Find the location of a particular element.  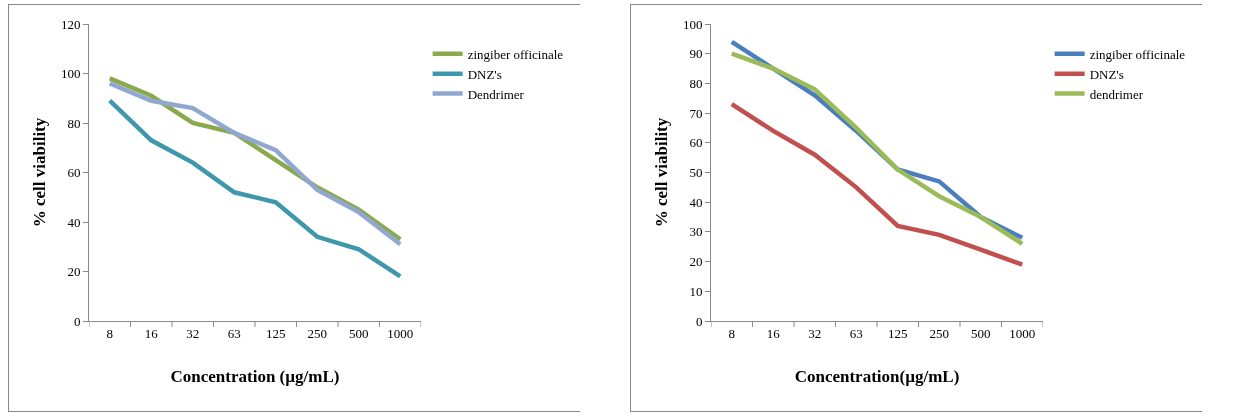

y-tick-label: 50 is located at coordinates (696, 173).